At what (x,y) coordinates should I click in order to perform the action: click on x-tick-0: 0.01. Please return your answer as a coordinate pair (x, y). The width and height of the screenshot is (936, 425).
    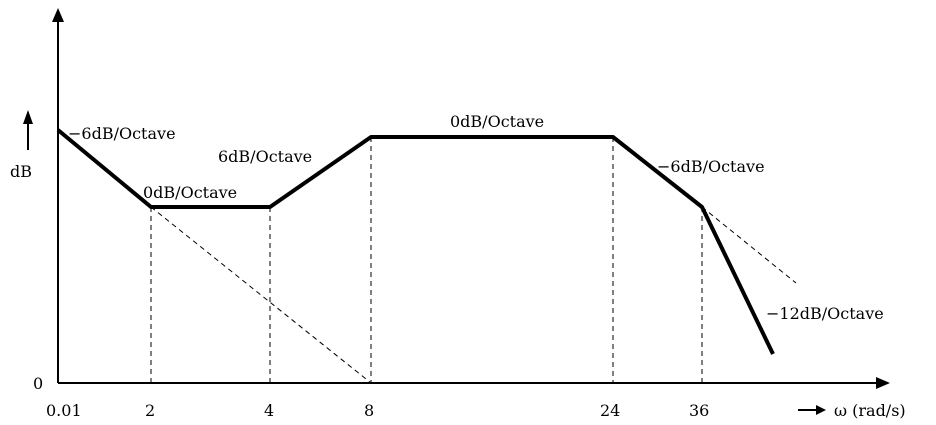
    Looking at the image, I should click on (64, 410).